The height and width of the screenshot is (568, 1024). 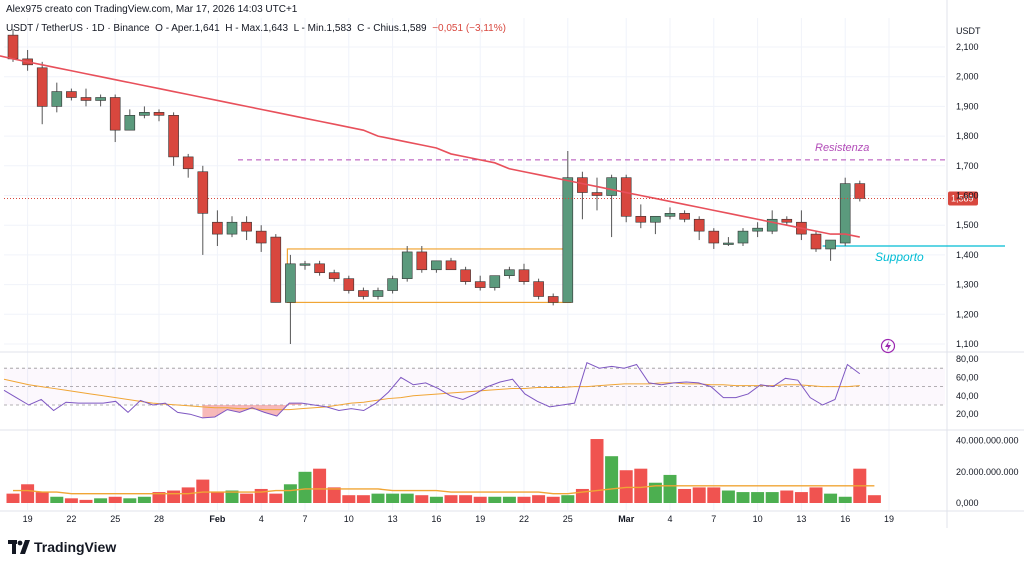 What do you see at coordinates (393, 519) in the screenshot?
I see `time-tick: 13` at bounding box center [393, 519].